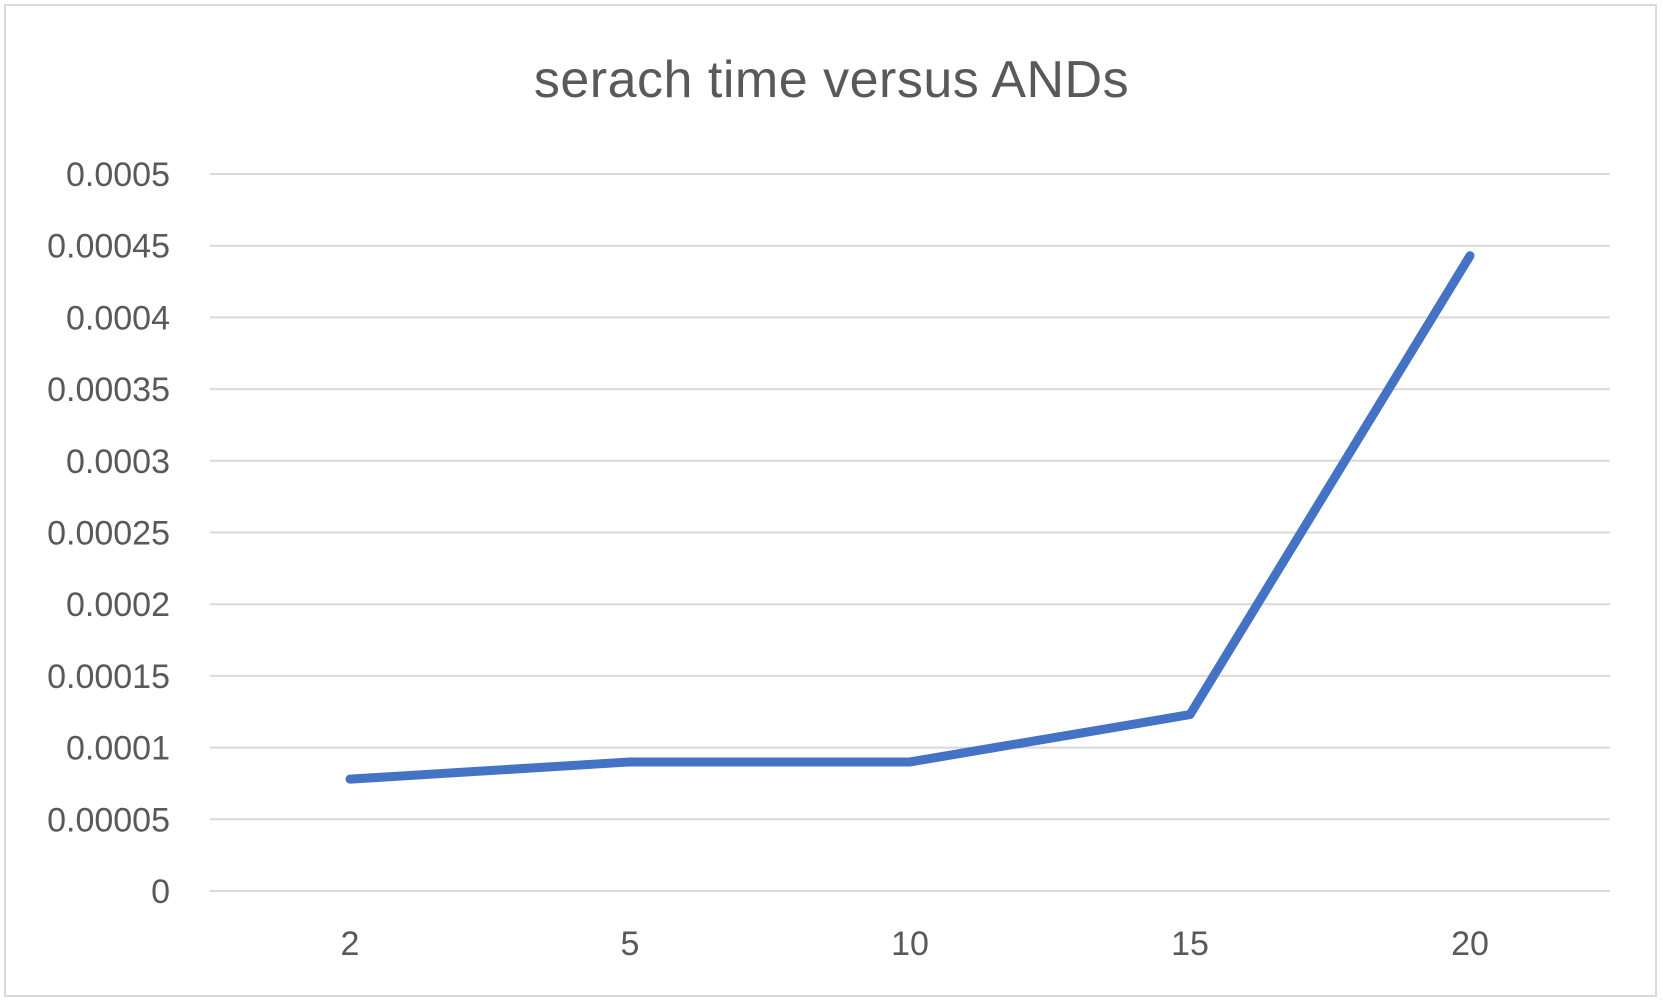 The width and height of the screenshot is (1663, 1003). I want to click on y-tick-label: 0.00015, so click(108, 677).